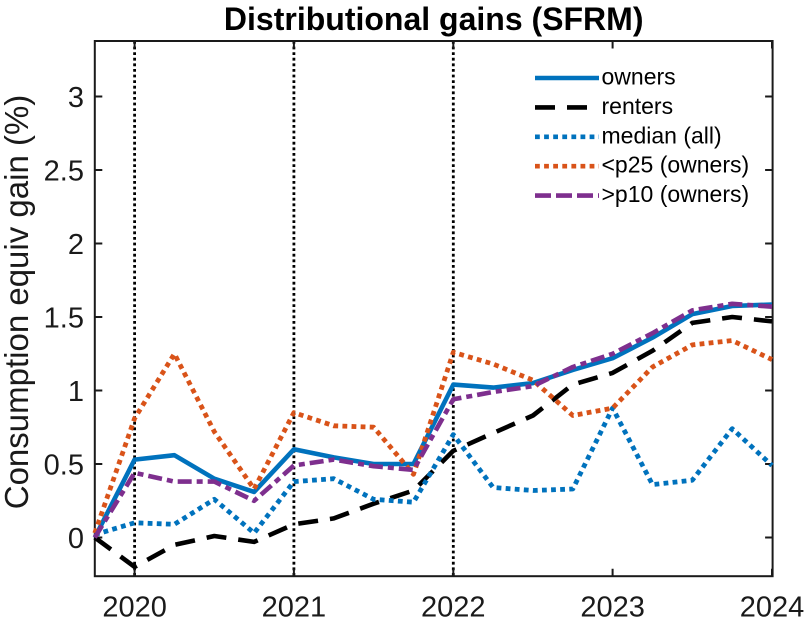  I want to click on svg-text: 1.5, so click(64, 319).